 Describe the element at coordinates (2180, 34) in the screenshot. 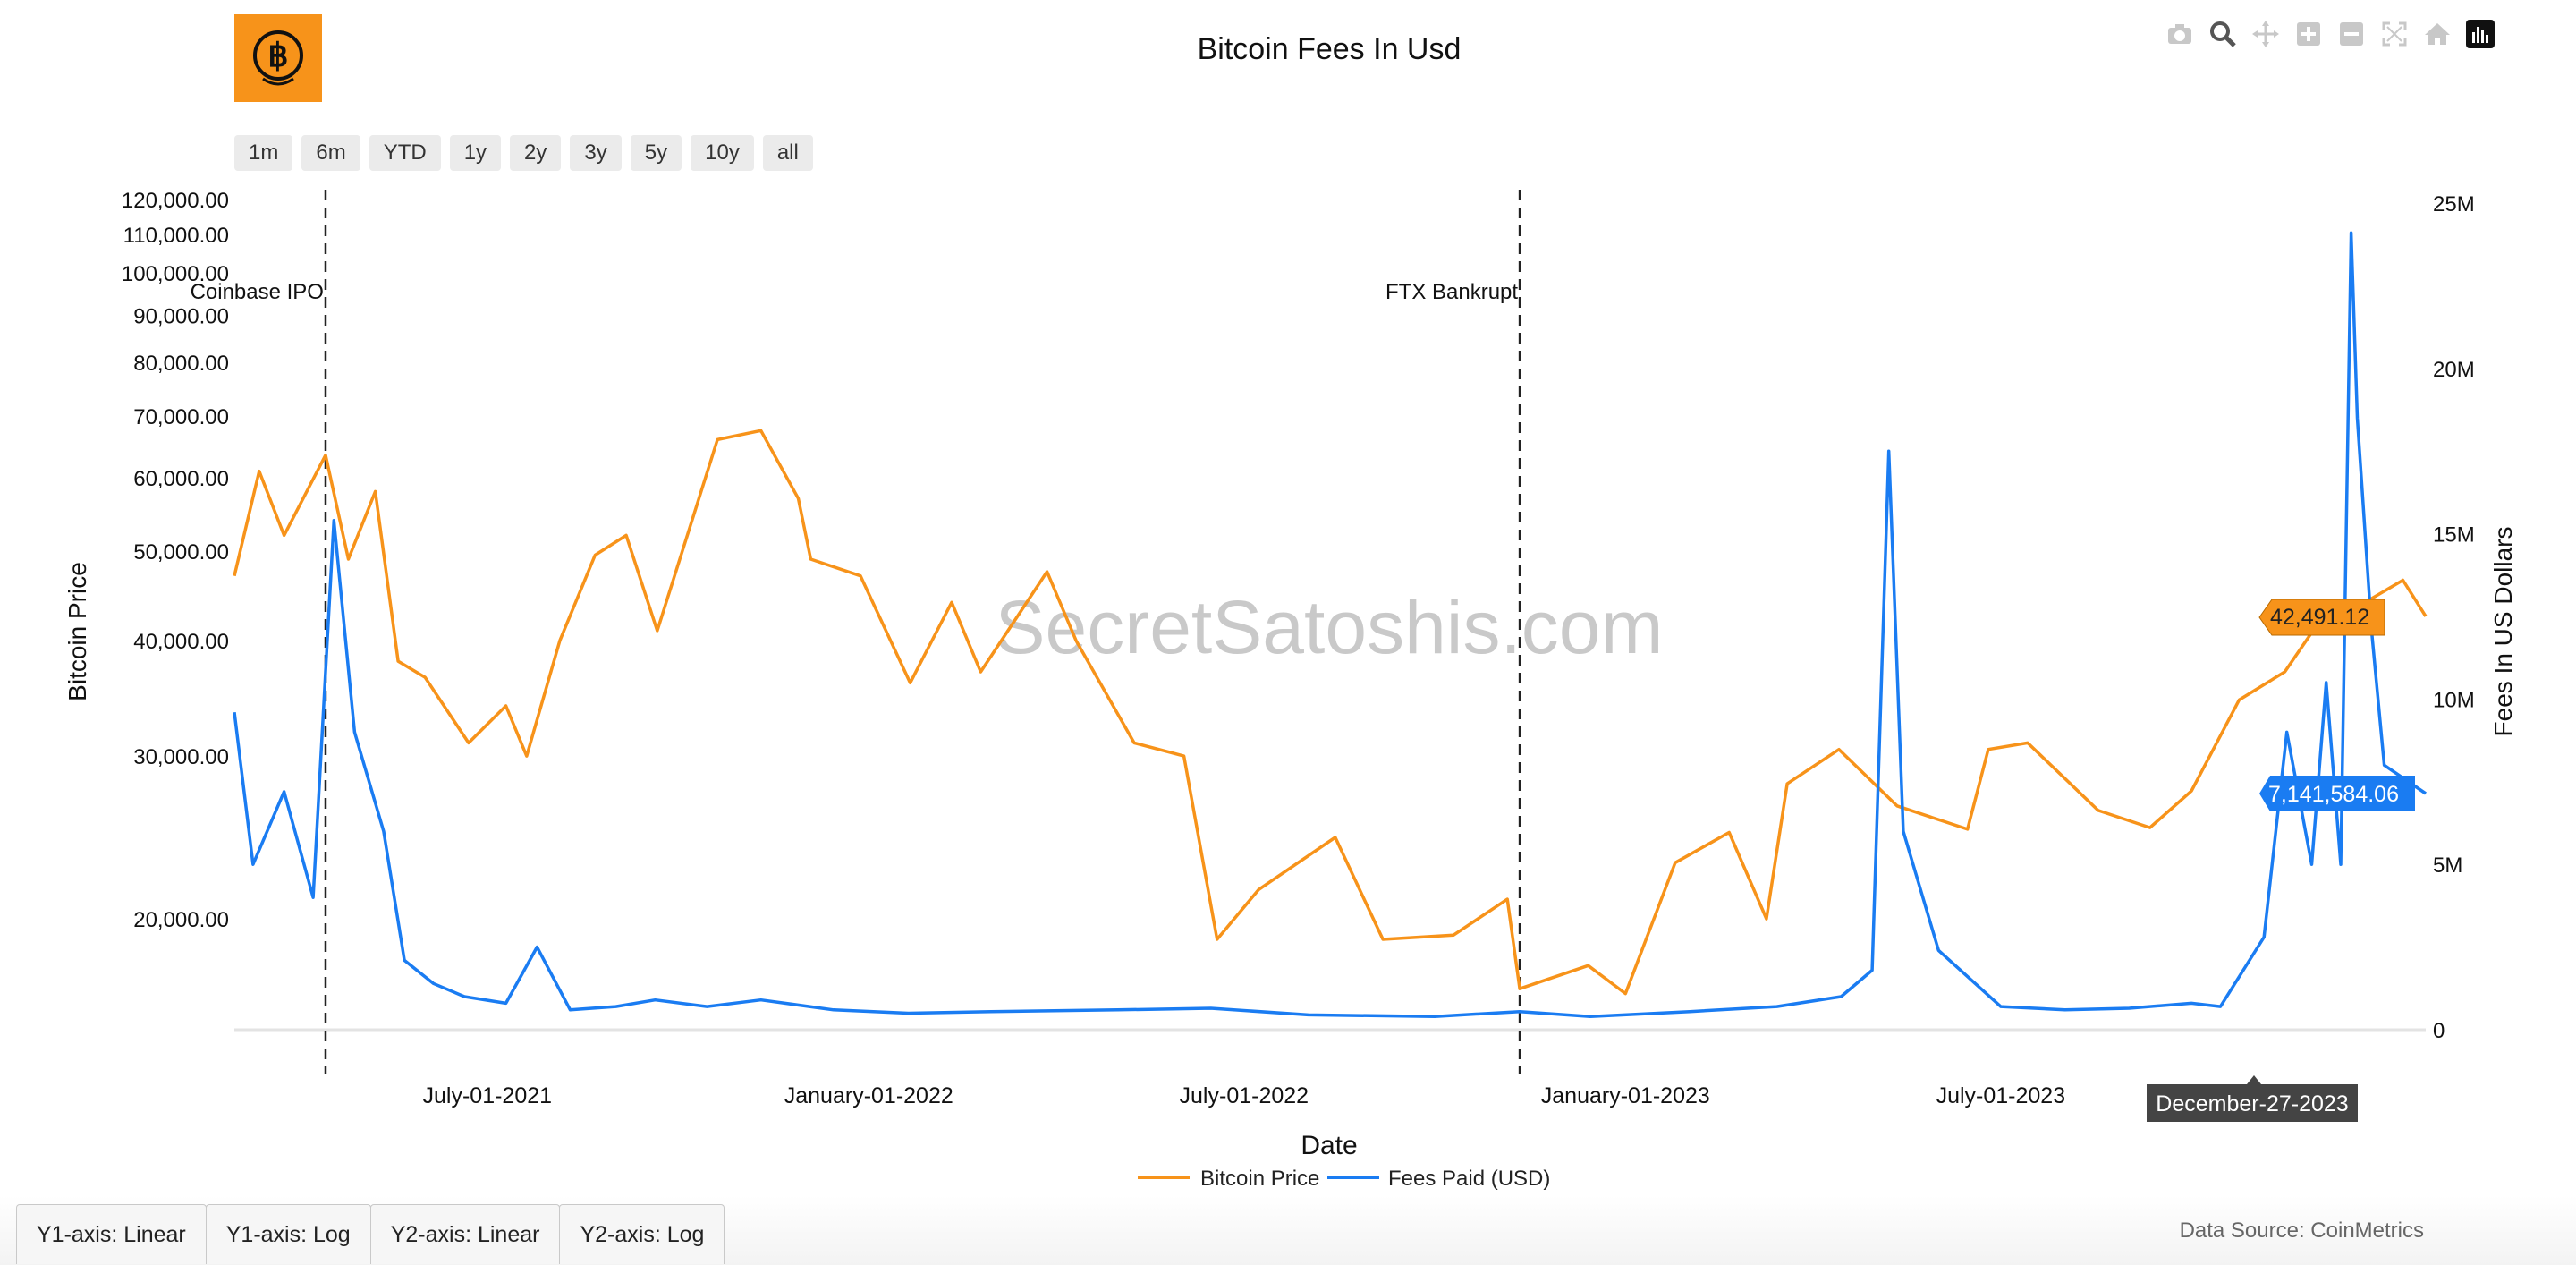

I see `camera-icon` at that location.